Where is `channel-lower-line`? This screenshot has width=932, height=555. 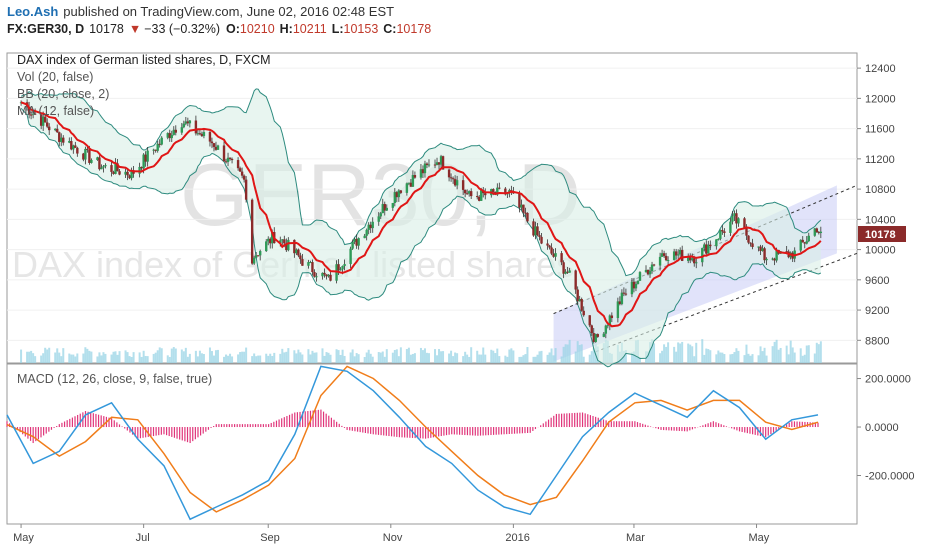 channel-lower-line is located at coordinates (726, 302).